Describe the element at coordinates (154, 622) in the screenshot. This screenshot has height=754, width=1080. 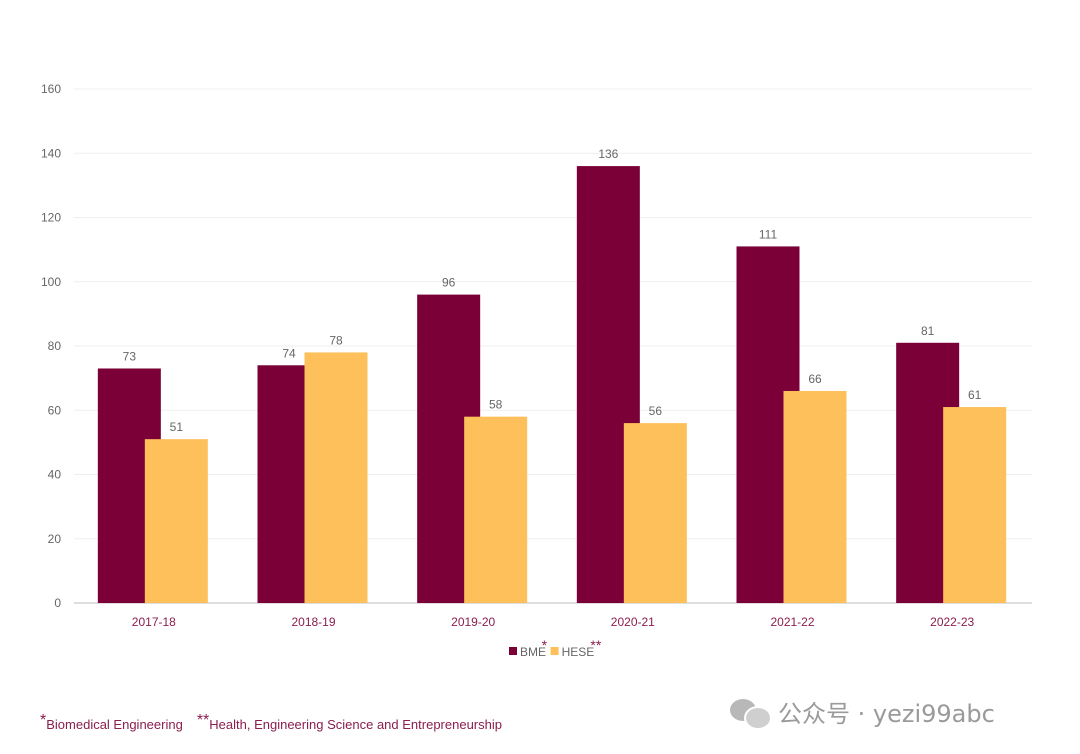
I see `x-tick-label: 2017-18` at that location.